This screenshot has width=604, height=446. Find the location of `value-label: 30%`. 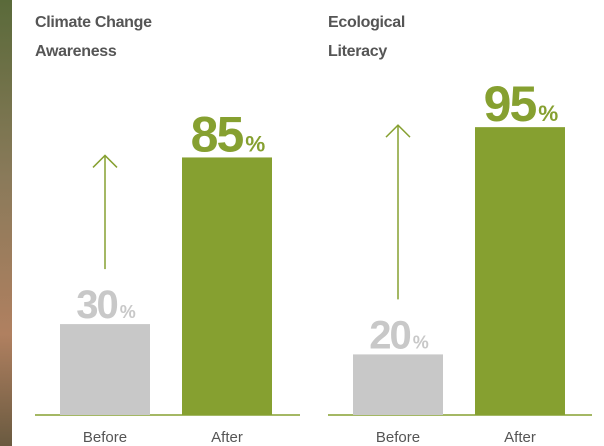

value-label: 30% is located at coordinates (106, 305).